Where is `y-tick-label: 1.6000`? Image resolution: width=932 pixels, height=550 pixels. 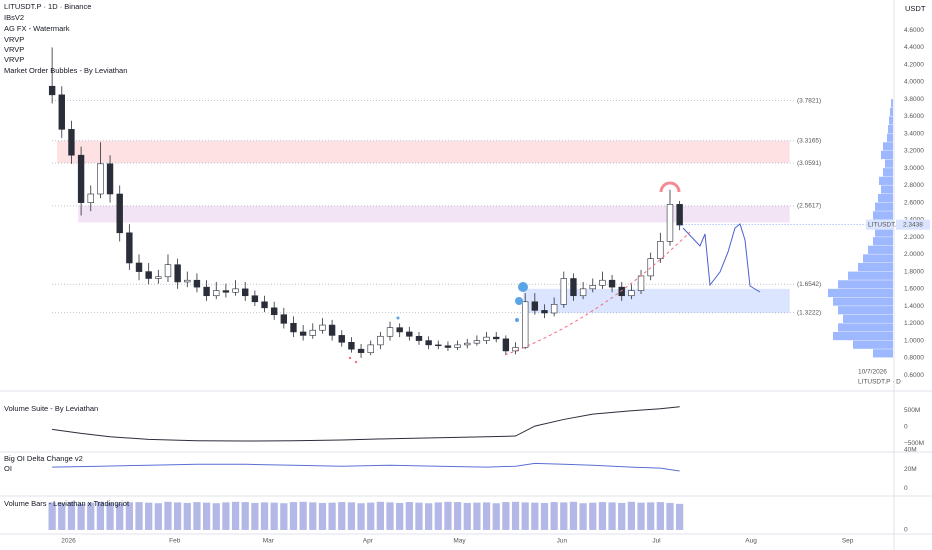 y-tick-label: 1.6000 is located at coordinates (914, 289).